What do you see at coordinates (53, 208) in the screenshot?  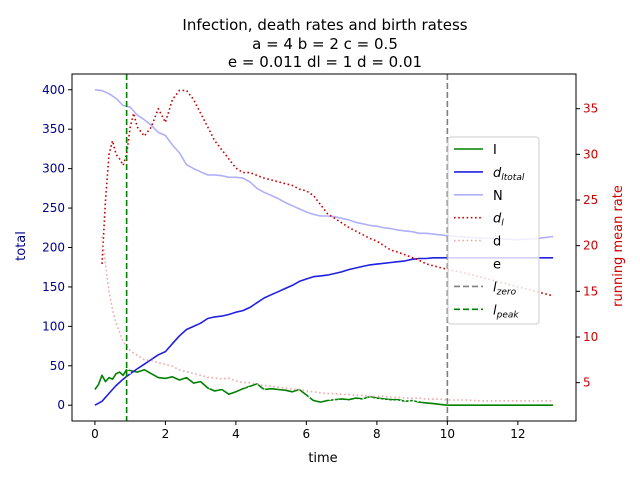 I see `y-left-tick-label: 250` at bounding box center [53, 208].